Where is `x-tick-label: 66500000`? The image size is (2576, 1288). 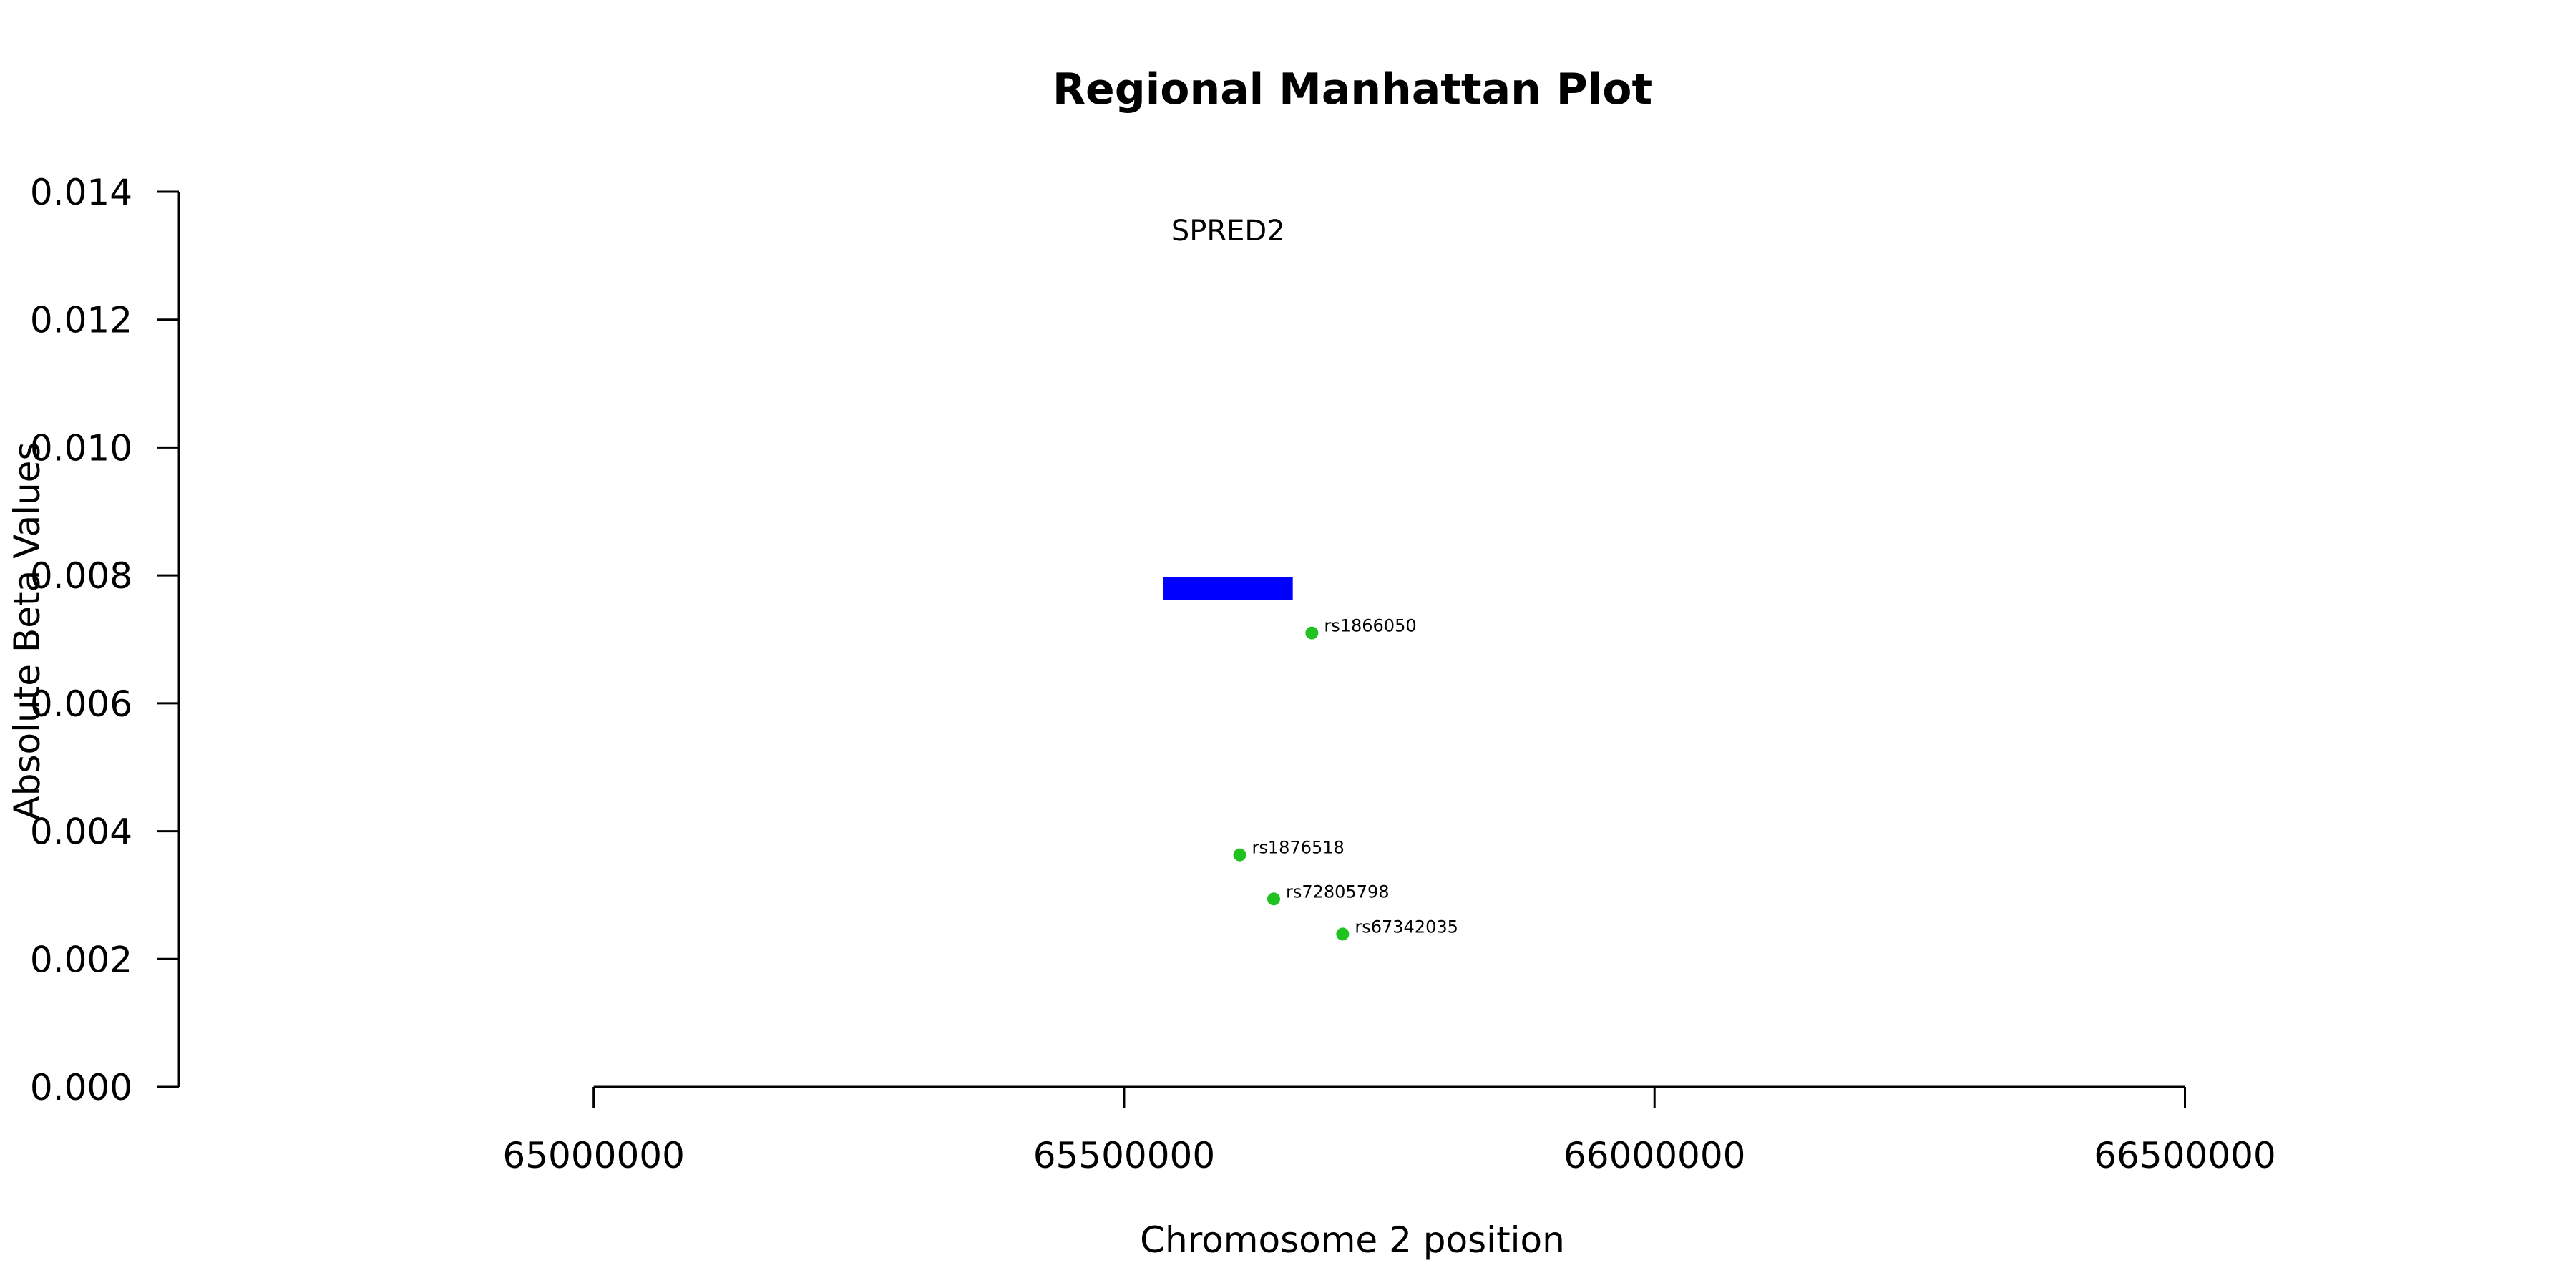
x-tick-label: 66500000 is located at coordinates (2185, 1155).